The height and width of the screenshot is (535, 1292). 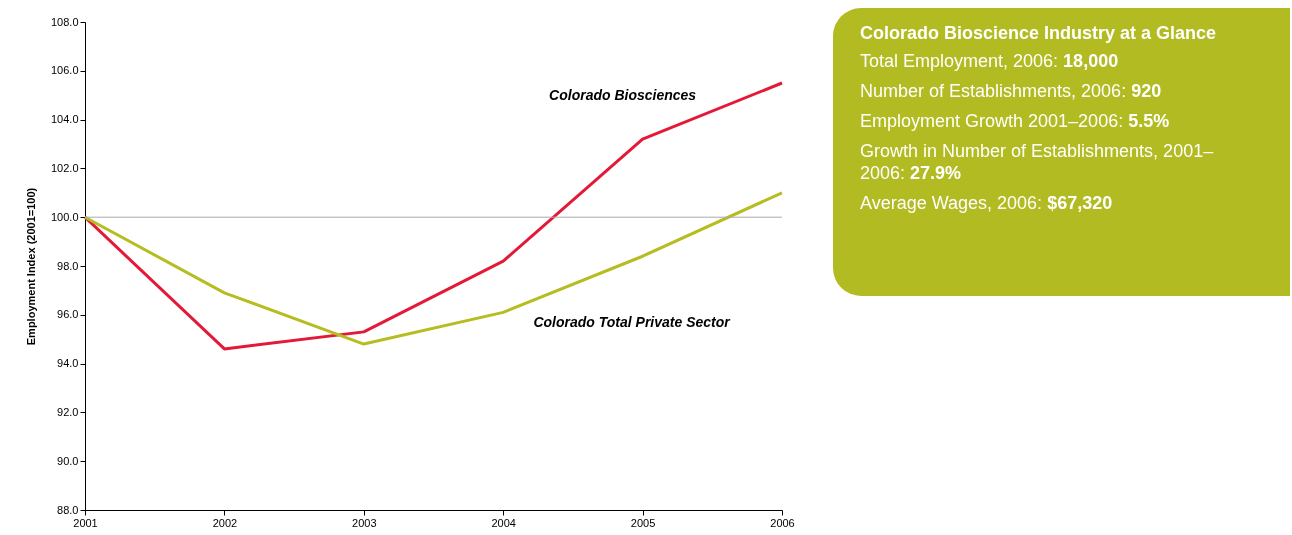 What do you see at coordinates (364, 522) in the screenshot?
I see `x-tick-label: 2003` at bounding box center [364, 522].